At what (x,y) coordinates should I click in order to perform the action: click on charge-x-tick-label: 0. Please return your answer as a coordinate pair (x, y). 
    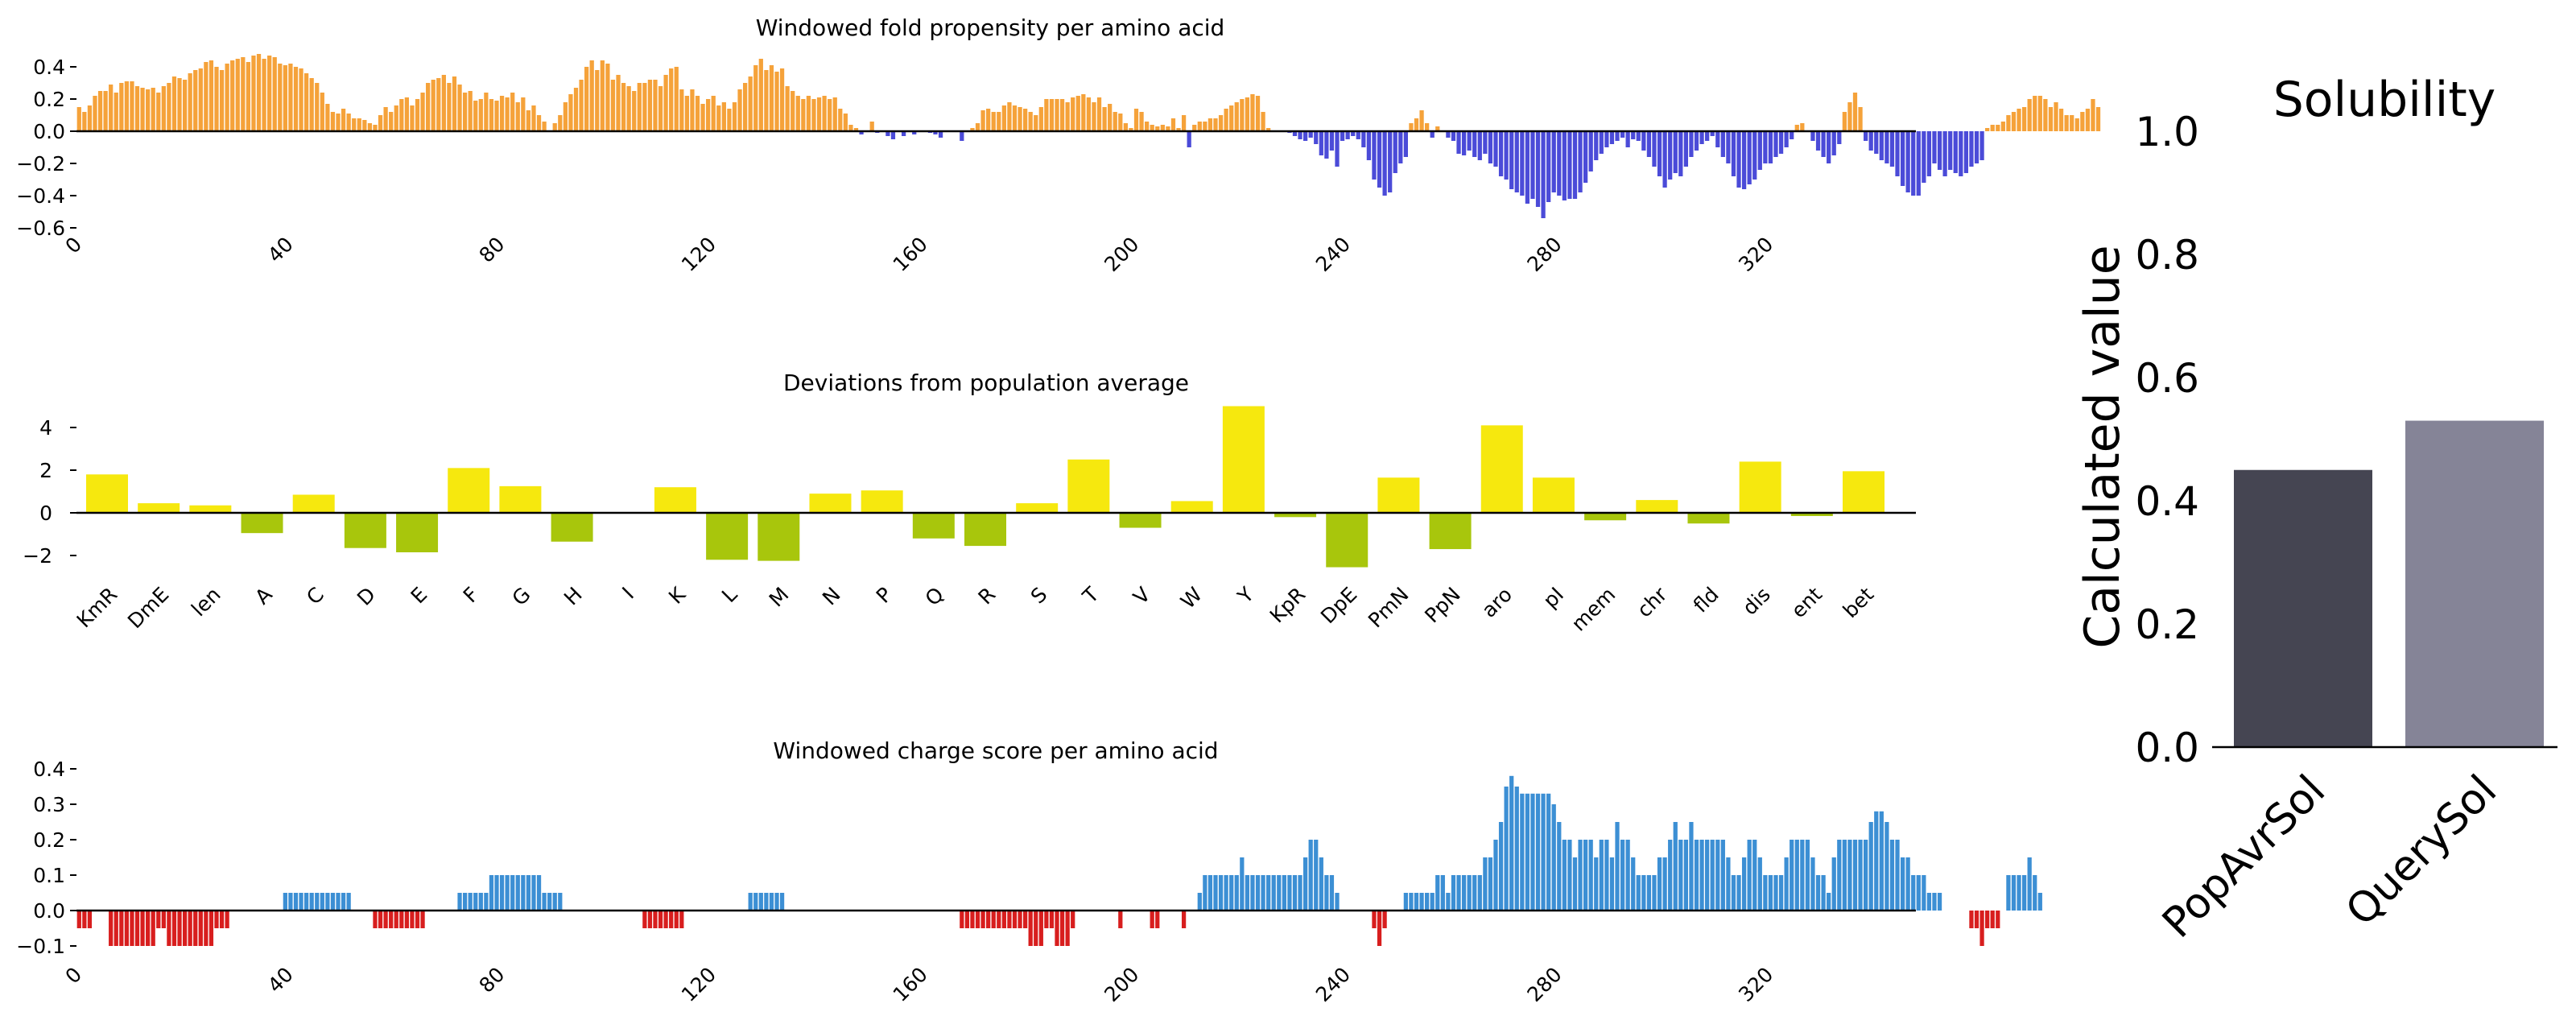
    Looking at the image, I should click on (73, 976).